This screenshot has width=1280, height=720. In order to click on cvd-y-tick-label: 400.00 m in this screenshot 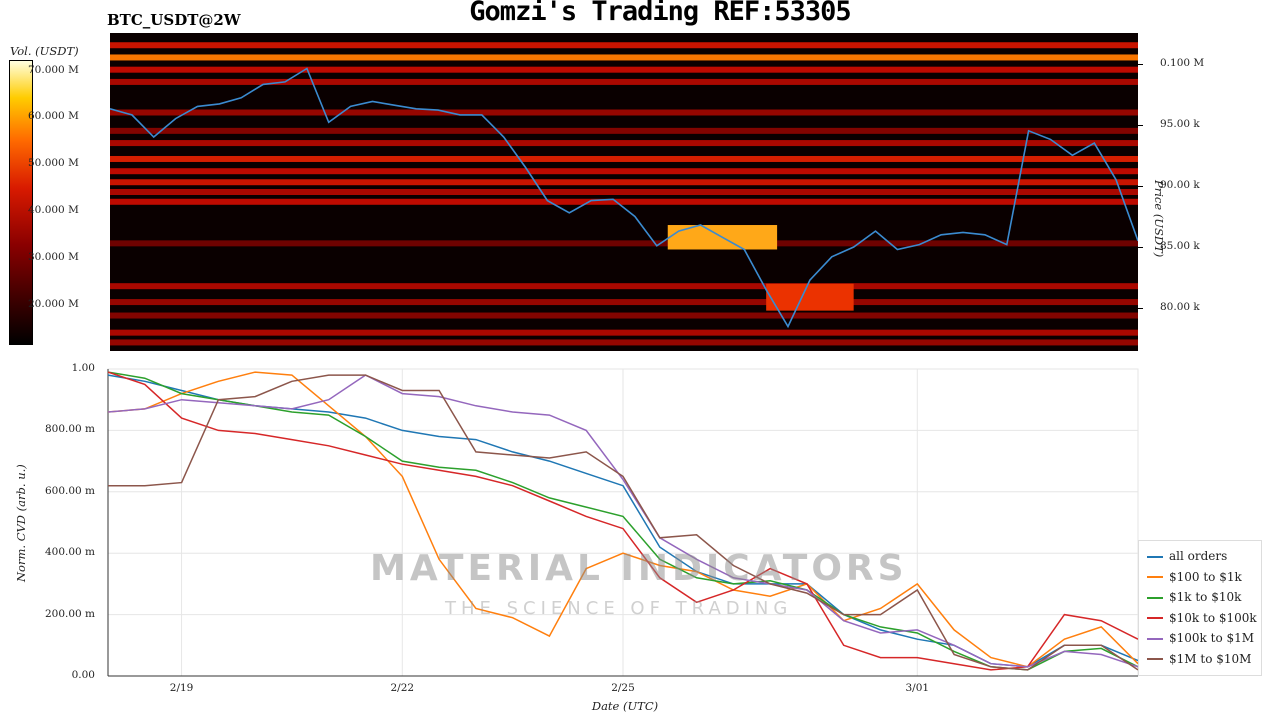, I will do `click(69, 552)`.